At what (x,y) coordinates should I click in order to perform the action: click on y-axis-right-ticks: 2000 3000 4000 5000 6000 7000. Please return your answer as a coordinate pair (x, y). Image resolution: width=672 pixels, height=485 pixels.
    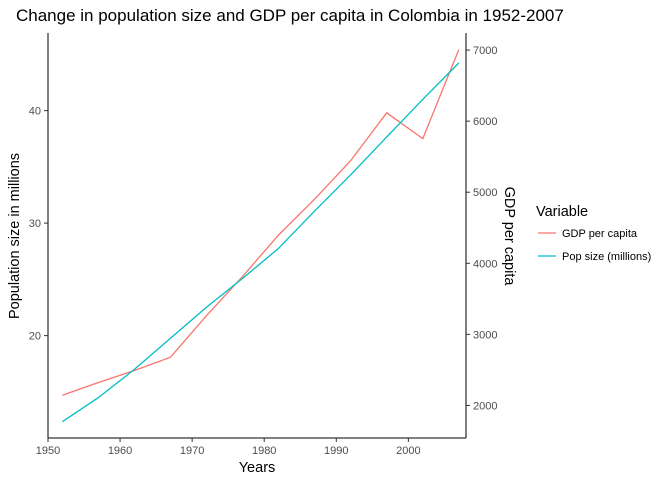
    Looking at the image, I should click on (481, 228).